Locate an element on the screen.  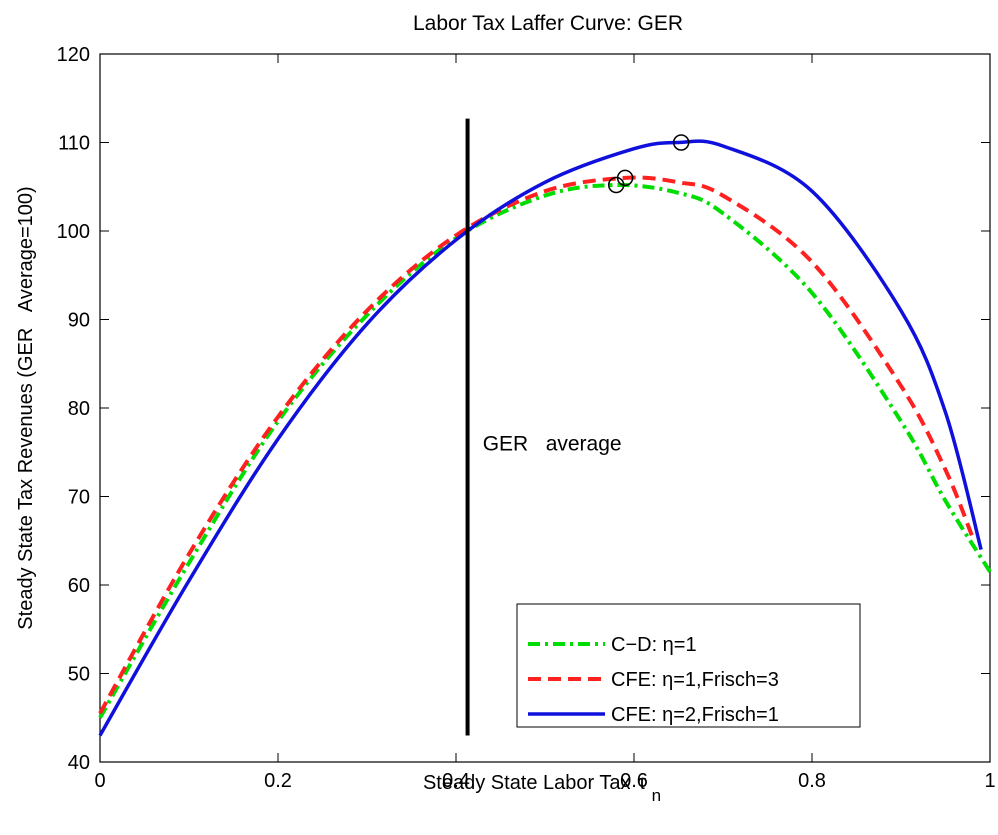
legend-label: CFE: η=2,Frisch=1 is located at coordinates (695, 715).